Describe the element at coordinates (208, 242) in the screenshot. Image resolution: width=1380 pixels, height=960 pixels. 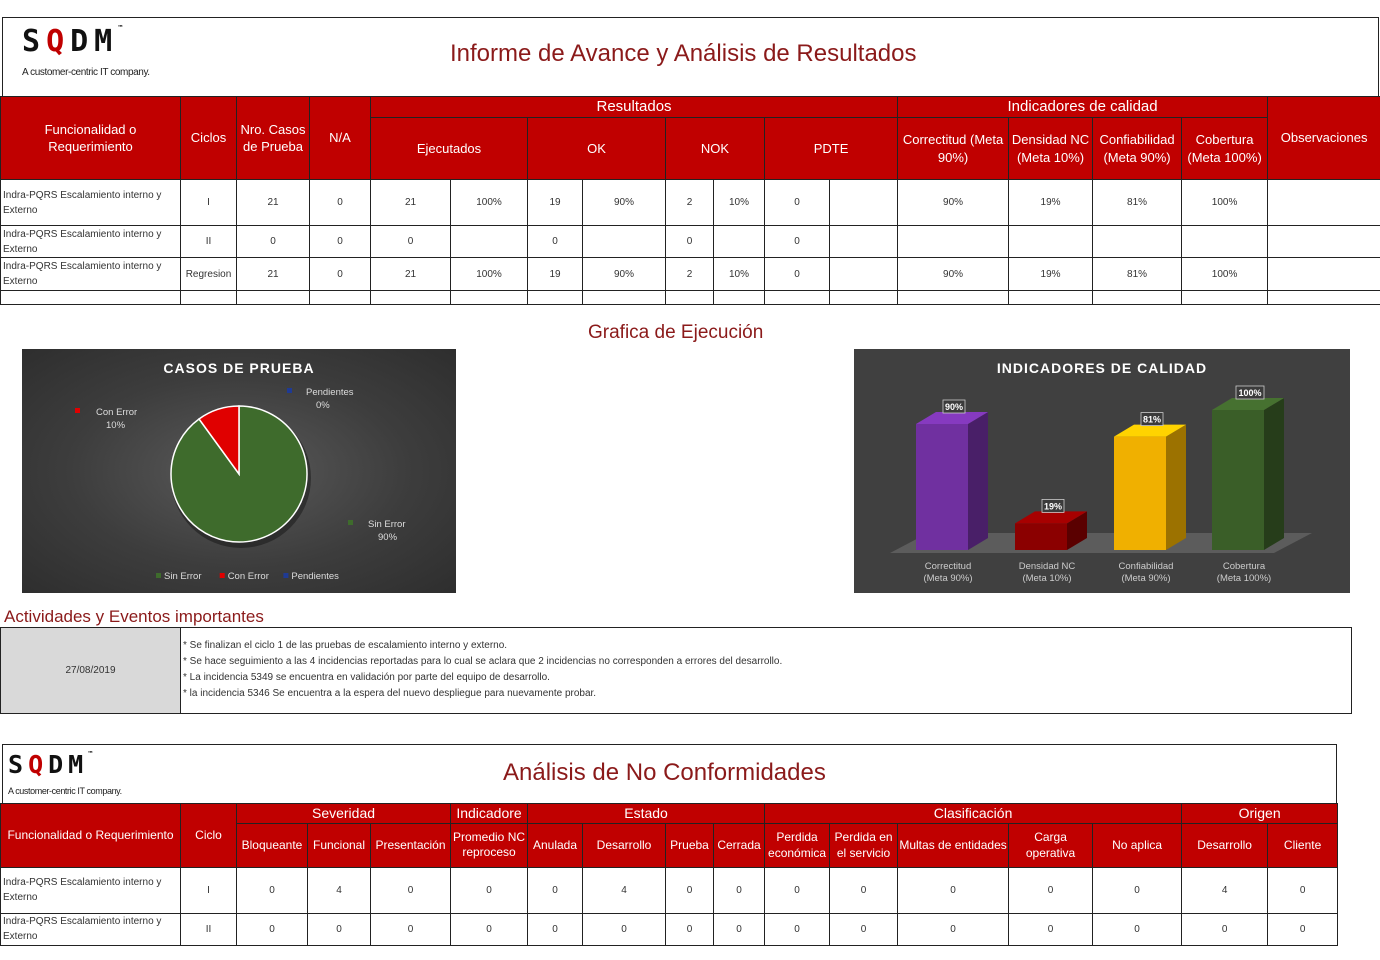
I see `cell-ciclo: II` at that location.